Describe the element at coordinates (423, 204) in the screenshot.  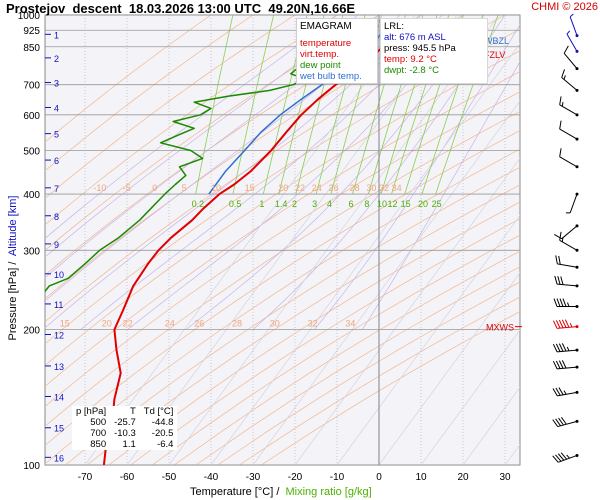
I see `mixing-ratio-label: 20` at that location.